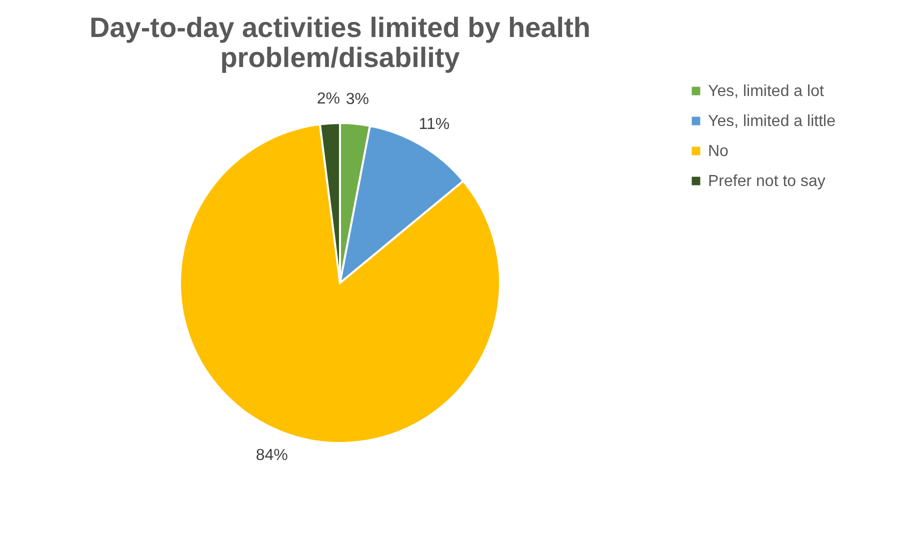 The image size is (899, 540). What do you see at coordinates (328, 99) in the screenshot?
I see `data-label: 2%` at bounding box center [328, 99].